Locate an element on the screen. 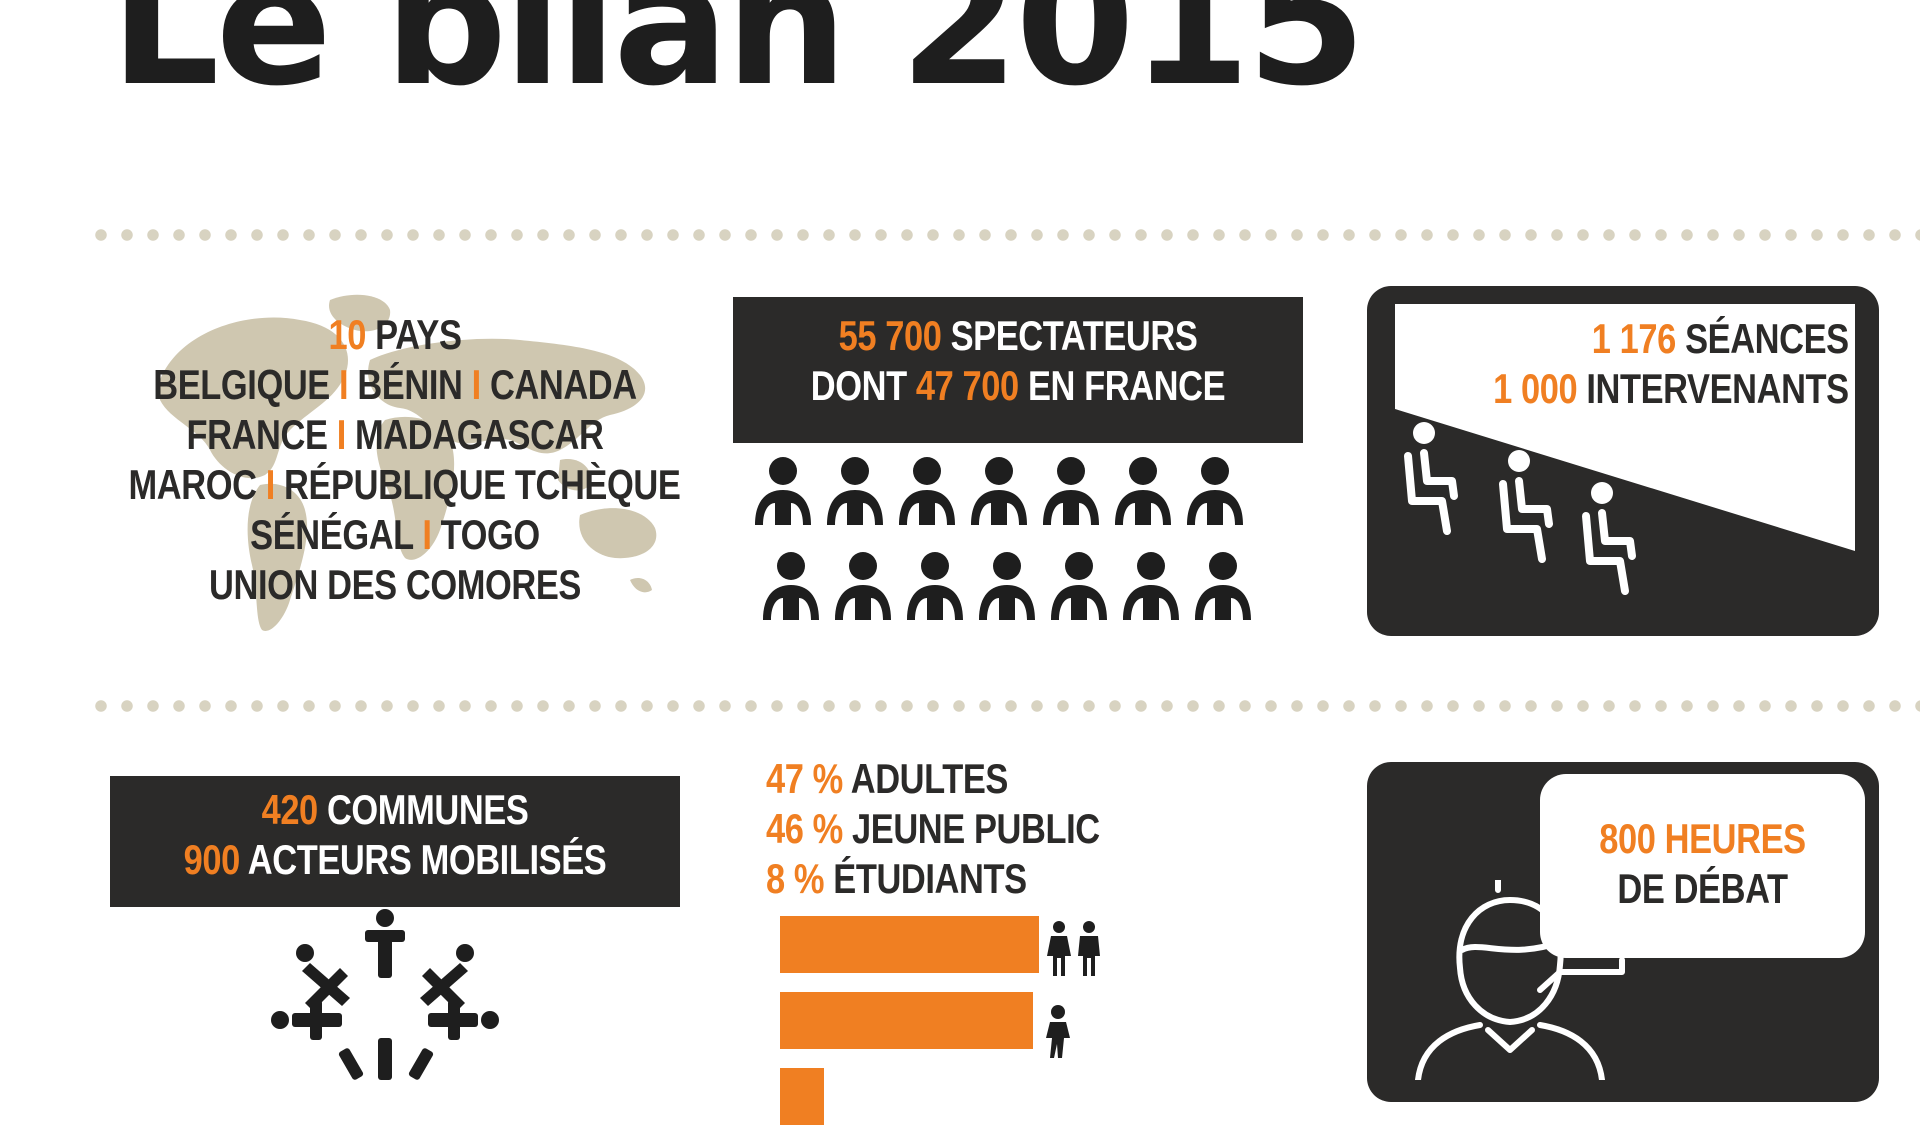 Image resolution: width=1920 pixels, height=1125 pixels. seated-people-icon is located at coordinates (1520, 508).